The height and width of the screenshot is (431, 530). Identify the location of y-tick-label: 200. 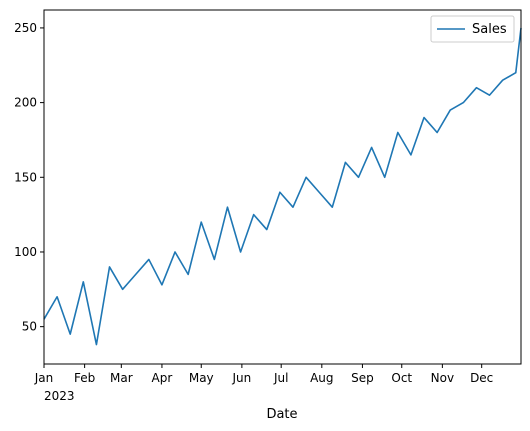
(25, 103).